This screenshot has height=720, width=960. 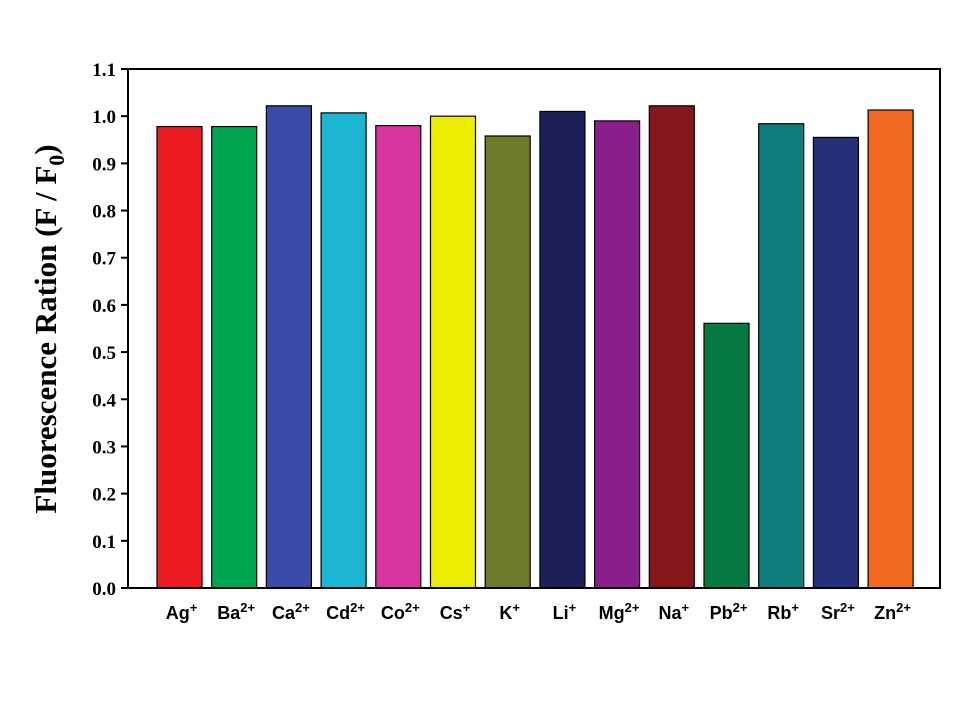 I want to click on y-tick-label: 0.1, so click(x=104, y=542).